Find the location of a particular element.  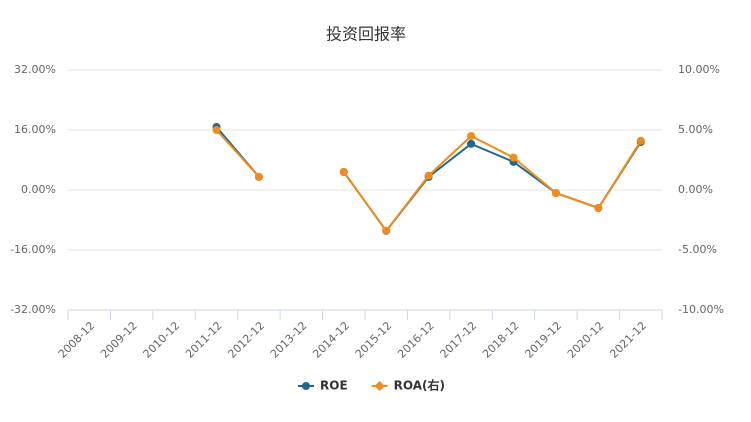

x-tick-label: 2018-12 is located at coordinates (501, 340).